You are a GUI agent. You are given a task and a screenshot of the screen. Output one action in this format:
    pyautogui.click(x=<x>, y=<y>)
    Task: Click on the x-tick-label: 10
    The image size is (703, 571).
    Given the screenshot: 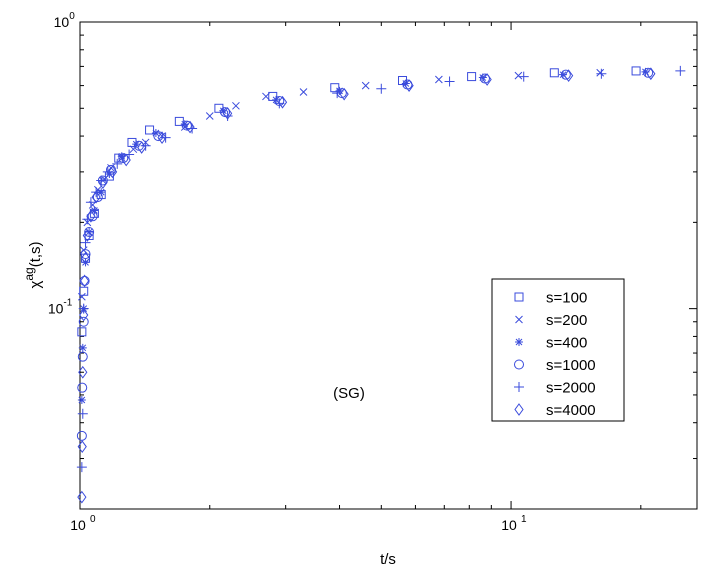 What is the action you would take?
    pyautogui.click(x=78, y=525)
    